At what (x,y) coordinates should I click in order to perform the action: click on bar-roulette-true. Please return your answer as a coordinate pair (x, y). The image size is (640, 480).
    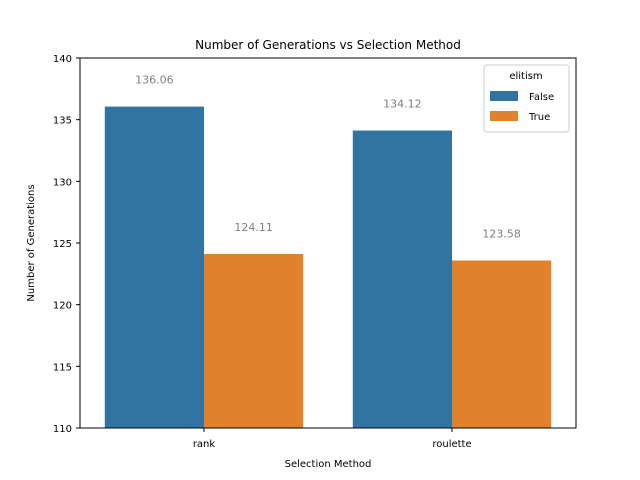
    Looking at the image, I should click on (502, 344).